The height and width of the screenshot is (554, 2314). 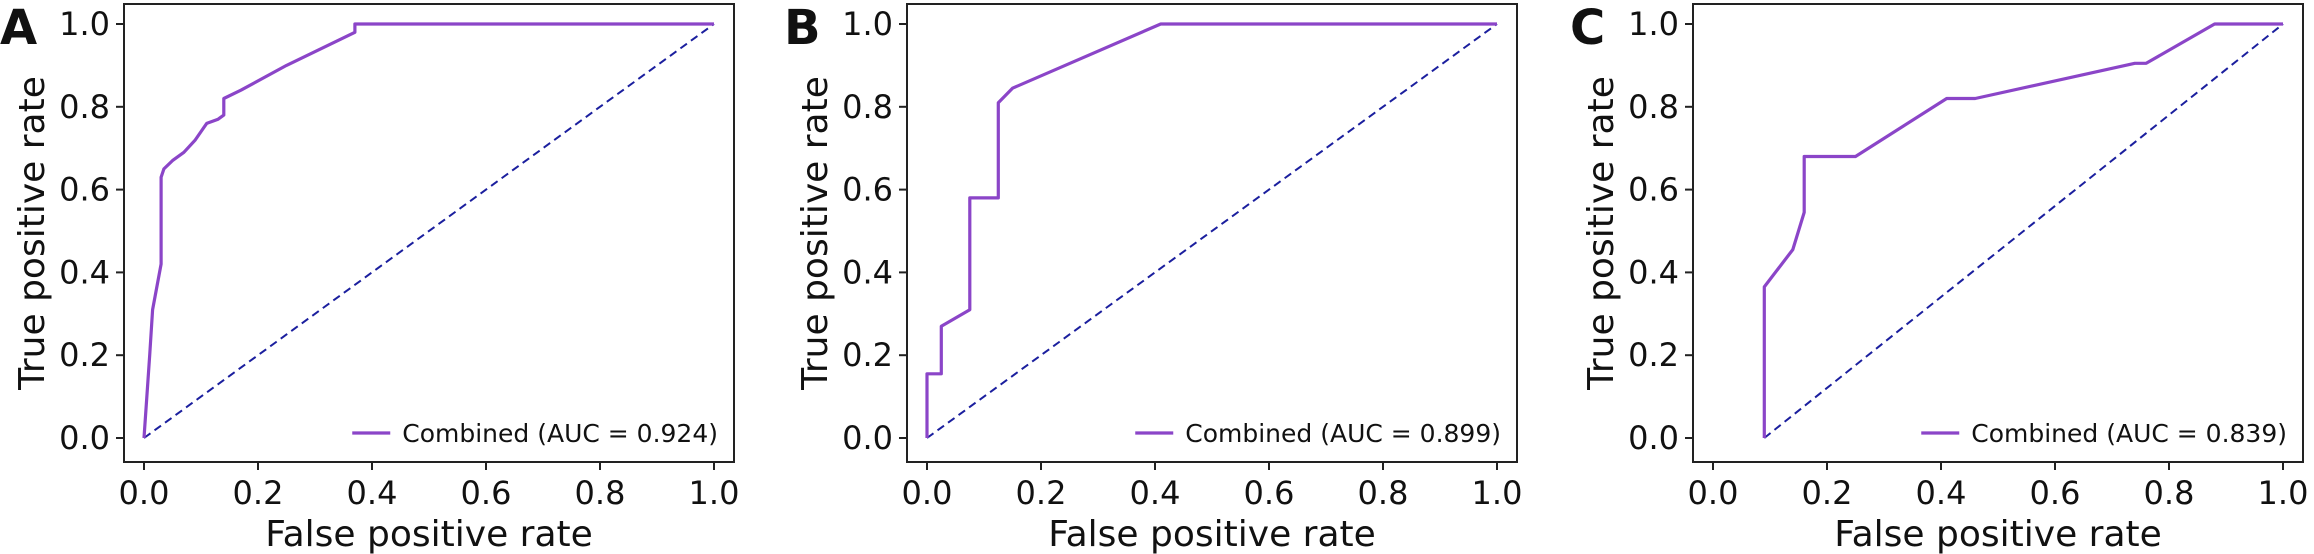 I want to click on legend: Combined (AUC = 0.899), so click(x=1318, y=433).